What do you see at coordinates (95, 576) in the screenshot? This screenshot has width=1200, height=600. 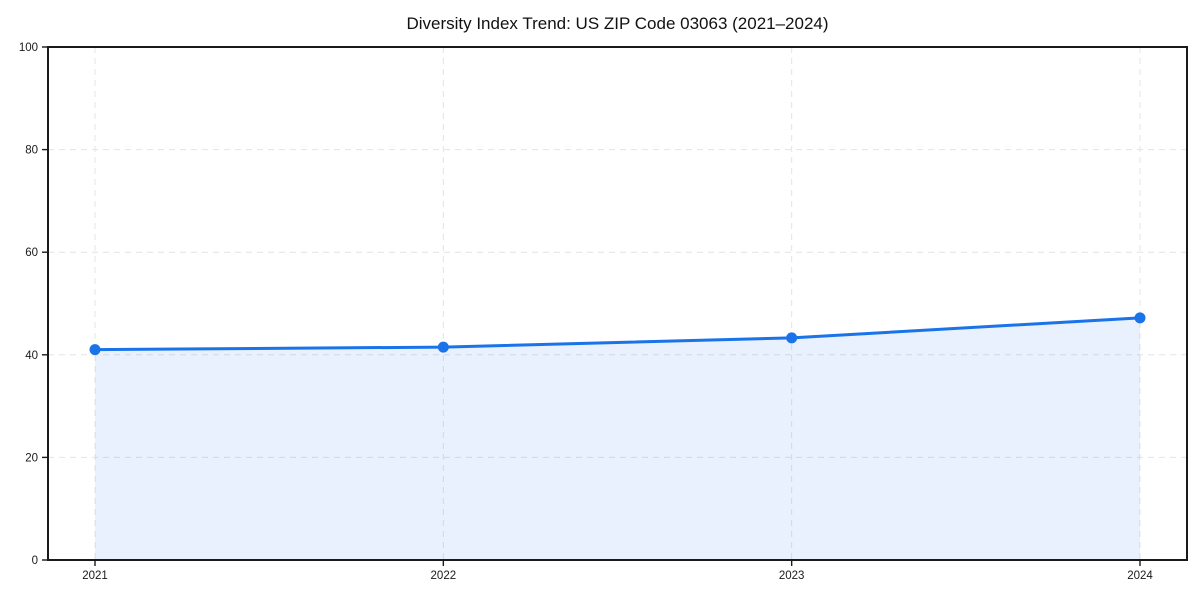 I see `x-tick-label: 2021` at bounding box center [95, 576].